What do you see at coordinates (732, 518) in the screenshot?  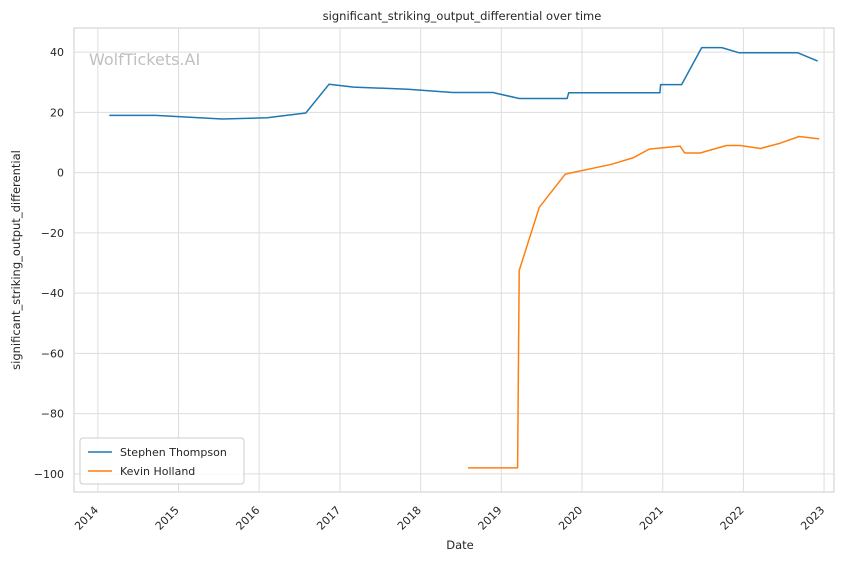 I see `x-tick-label: 2022` at bounding box center [732, 518].